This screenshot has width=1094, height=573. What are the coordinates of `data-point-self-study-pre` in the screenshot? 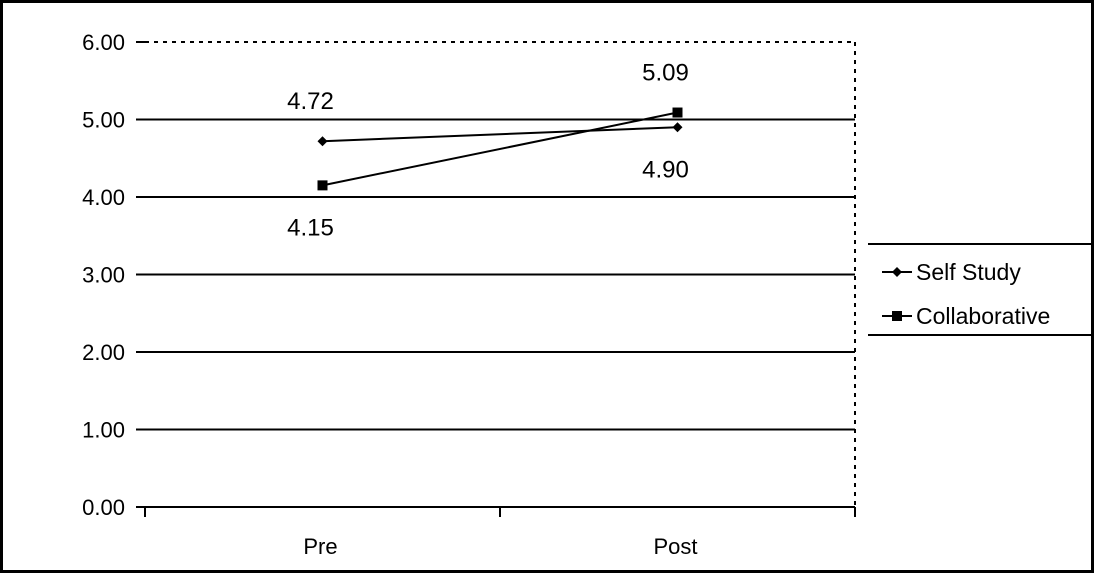 It's located at (322, 141).